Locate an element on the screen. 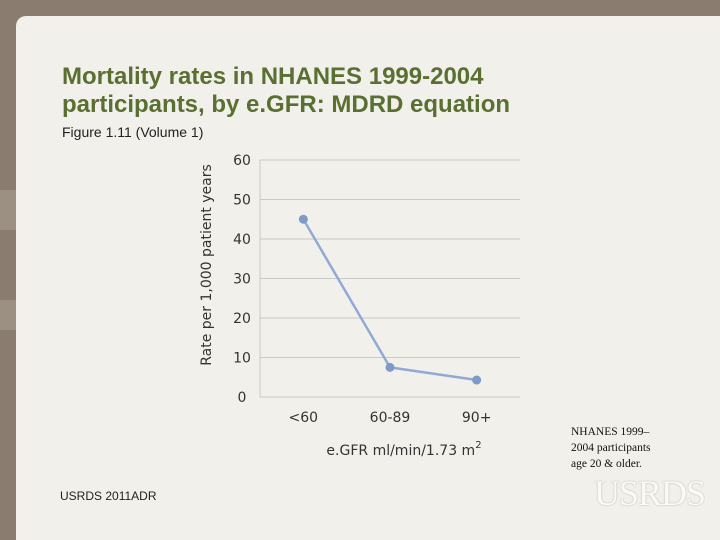 Image resolution: width=720 pixels, height=540 pixels. y-tick-label: 10 is located at coordinates (242, 359).